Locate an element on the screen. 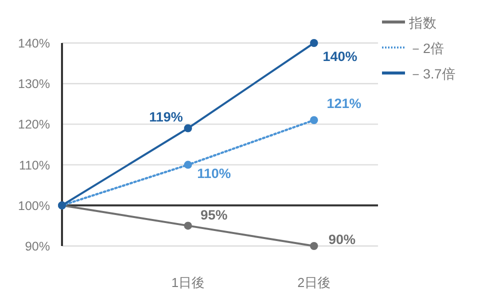 The height and width of the screenshot is (305, 480). y-tick-label: 90% is located at coordinates (37, 247).